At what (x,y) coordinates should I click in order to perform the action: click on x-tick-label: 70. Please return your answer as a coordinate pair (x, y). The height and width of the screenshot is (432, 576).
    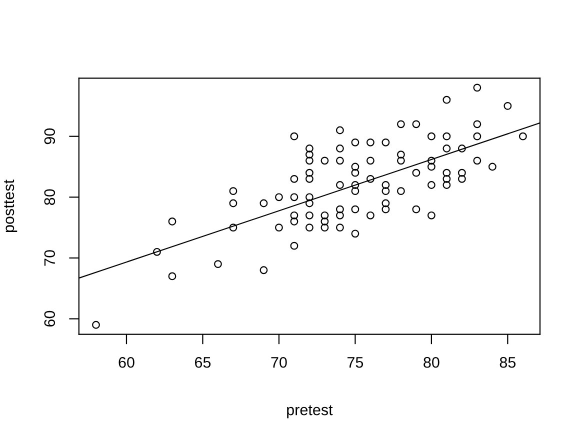
    Looking at the image, I should click on (279, 362).